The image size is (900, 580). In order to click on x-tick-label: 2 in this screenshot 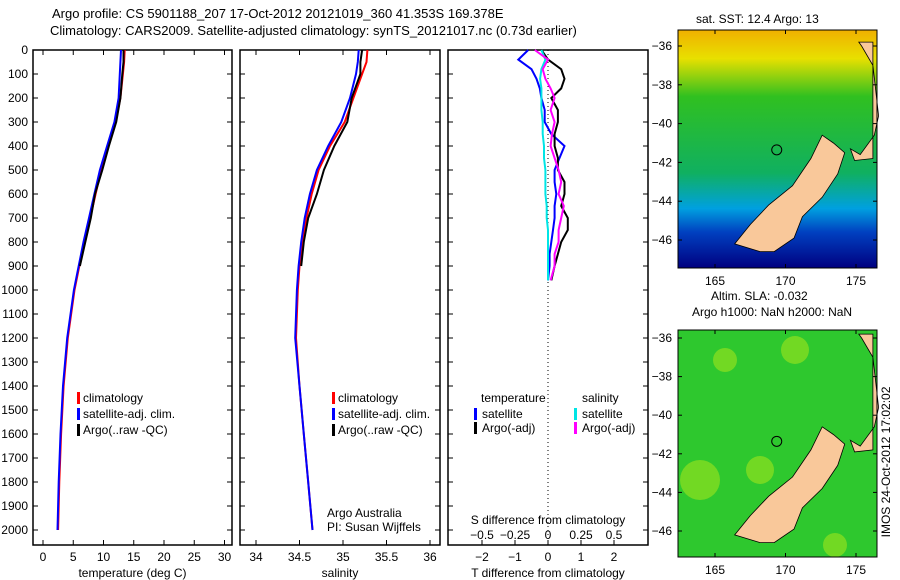, I will do `click(614, 557)`.